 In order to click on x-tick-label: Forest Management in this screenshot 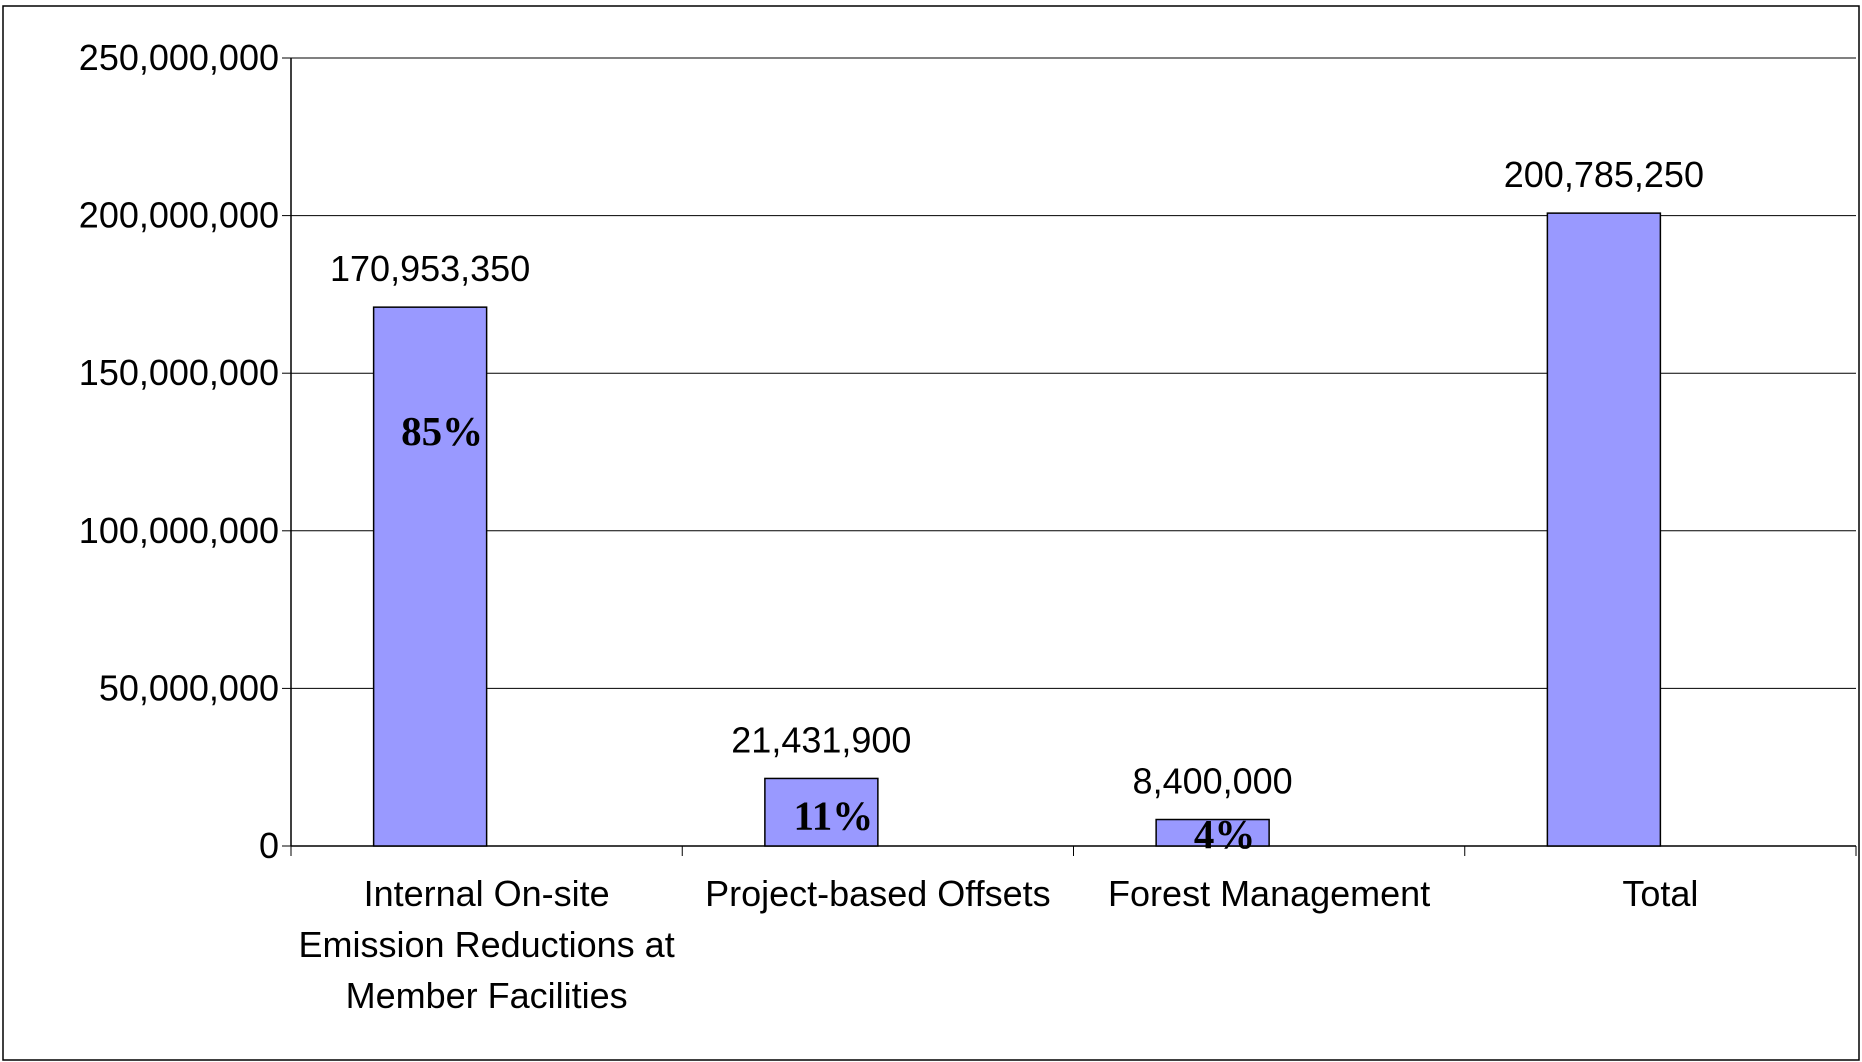, I will do `click(1269, 893)`.